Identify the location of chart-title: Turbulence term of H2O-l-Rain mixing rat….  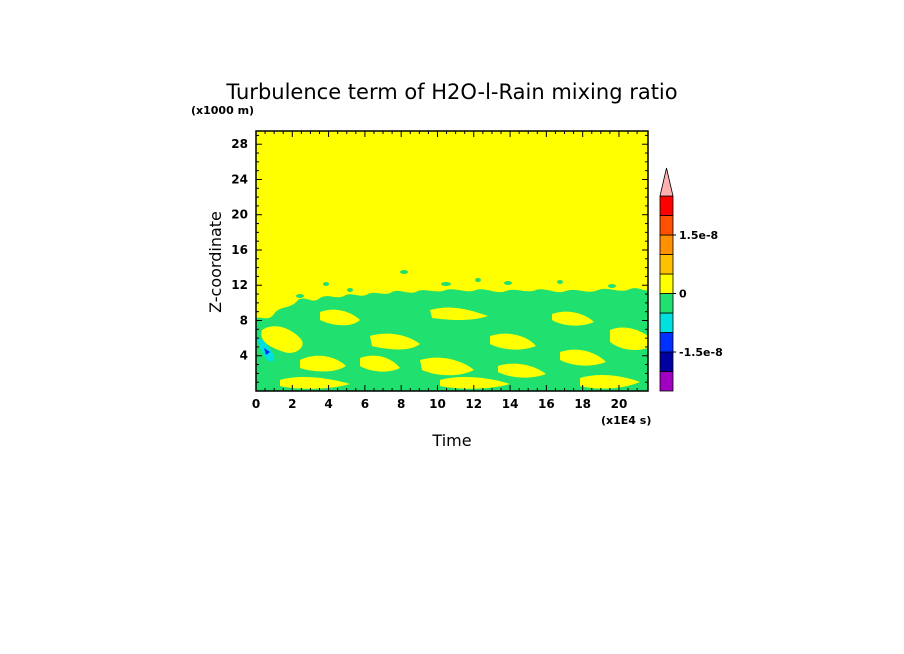
(451, 92).